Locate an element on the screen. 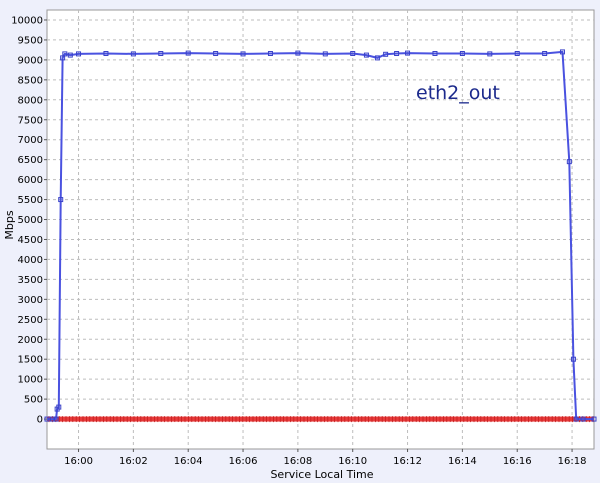  x-tick-label: 16:10 is located at coordinates (352, 461).